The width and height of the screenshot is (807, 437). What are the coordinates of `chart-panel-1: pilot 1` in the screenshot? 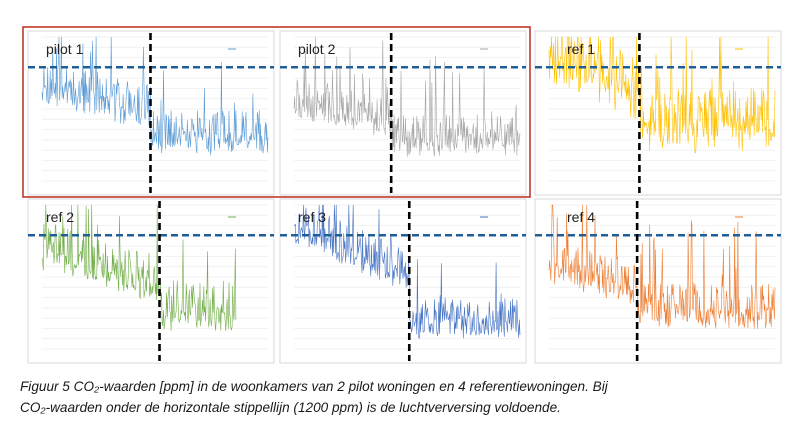 It's located at (151, 113).